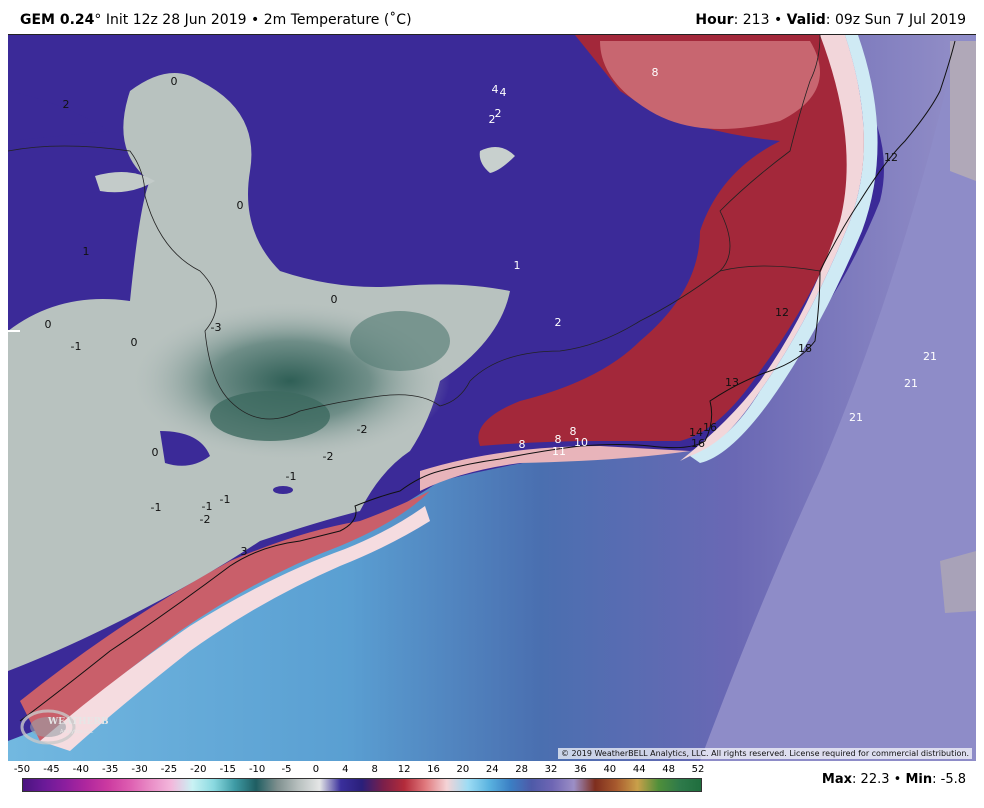 This screenshot has width=984, height=808. What do you see at coordinates (639, 769) in the screenshot?
I see `colorbar-tick-label: 44` at bounding box center [639, 769].